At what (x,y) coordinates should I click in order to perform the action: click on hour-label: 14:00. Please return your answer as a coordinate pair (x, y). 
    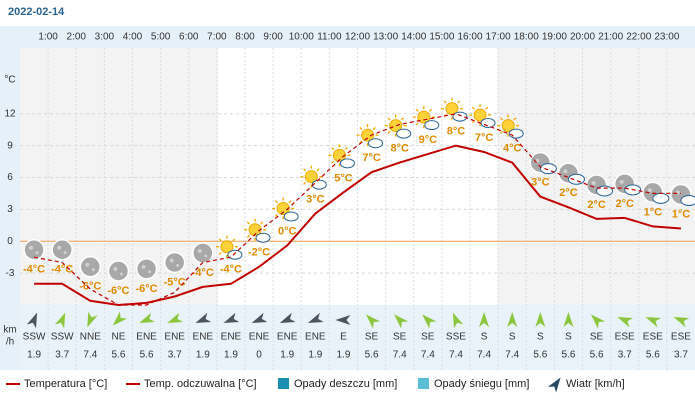
    Looking at the image, I should click on (413, 37).